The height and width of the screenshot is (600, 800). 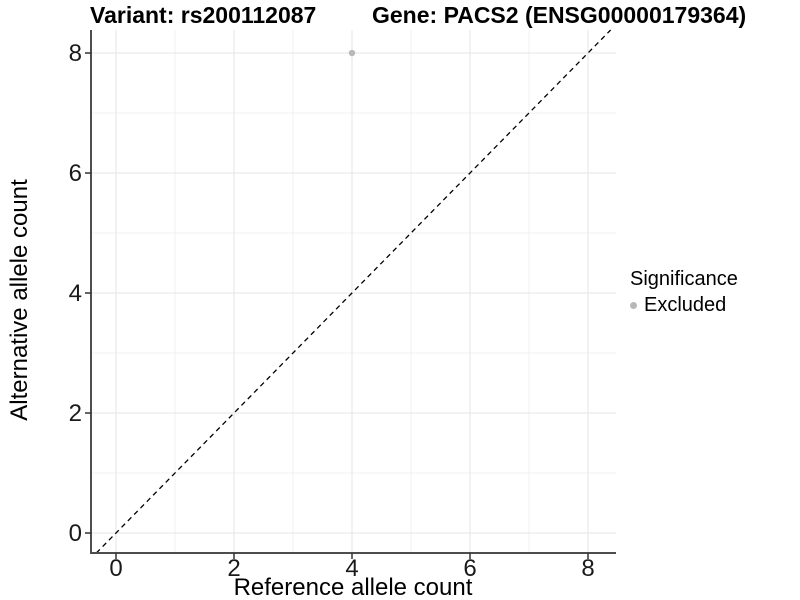 I want to click on x-tick-label: 0, so click(x=115, y=568).